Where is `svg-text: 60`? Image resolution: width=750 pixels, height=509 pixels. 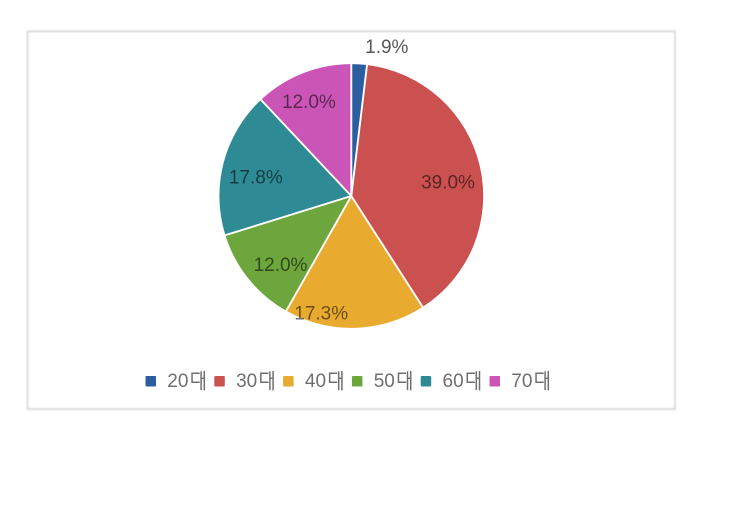 svg-text: 60 is located at coordinates (453, 381).